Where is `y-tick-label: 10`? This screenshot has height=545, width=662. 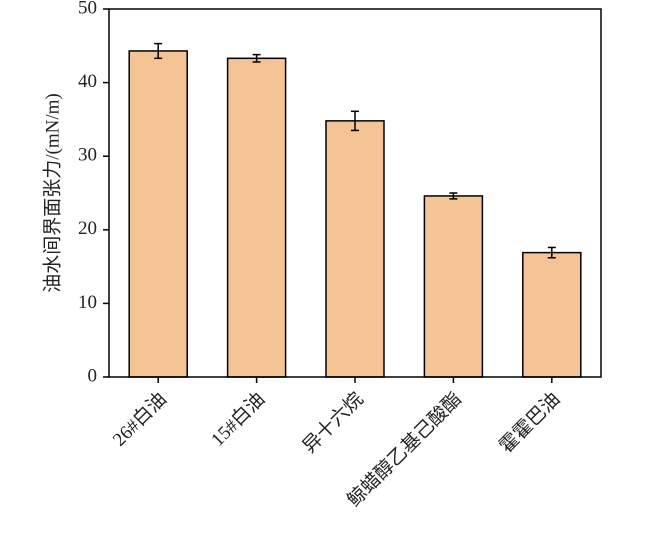 y-tick-label: 10 is located at coordinates (87, 302).